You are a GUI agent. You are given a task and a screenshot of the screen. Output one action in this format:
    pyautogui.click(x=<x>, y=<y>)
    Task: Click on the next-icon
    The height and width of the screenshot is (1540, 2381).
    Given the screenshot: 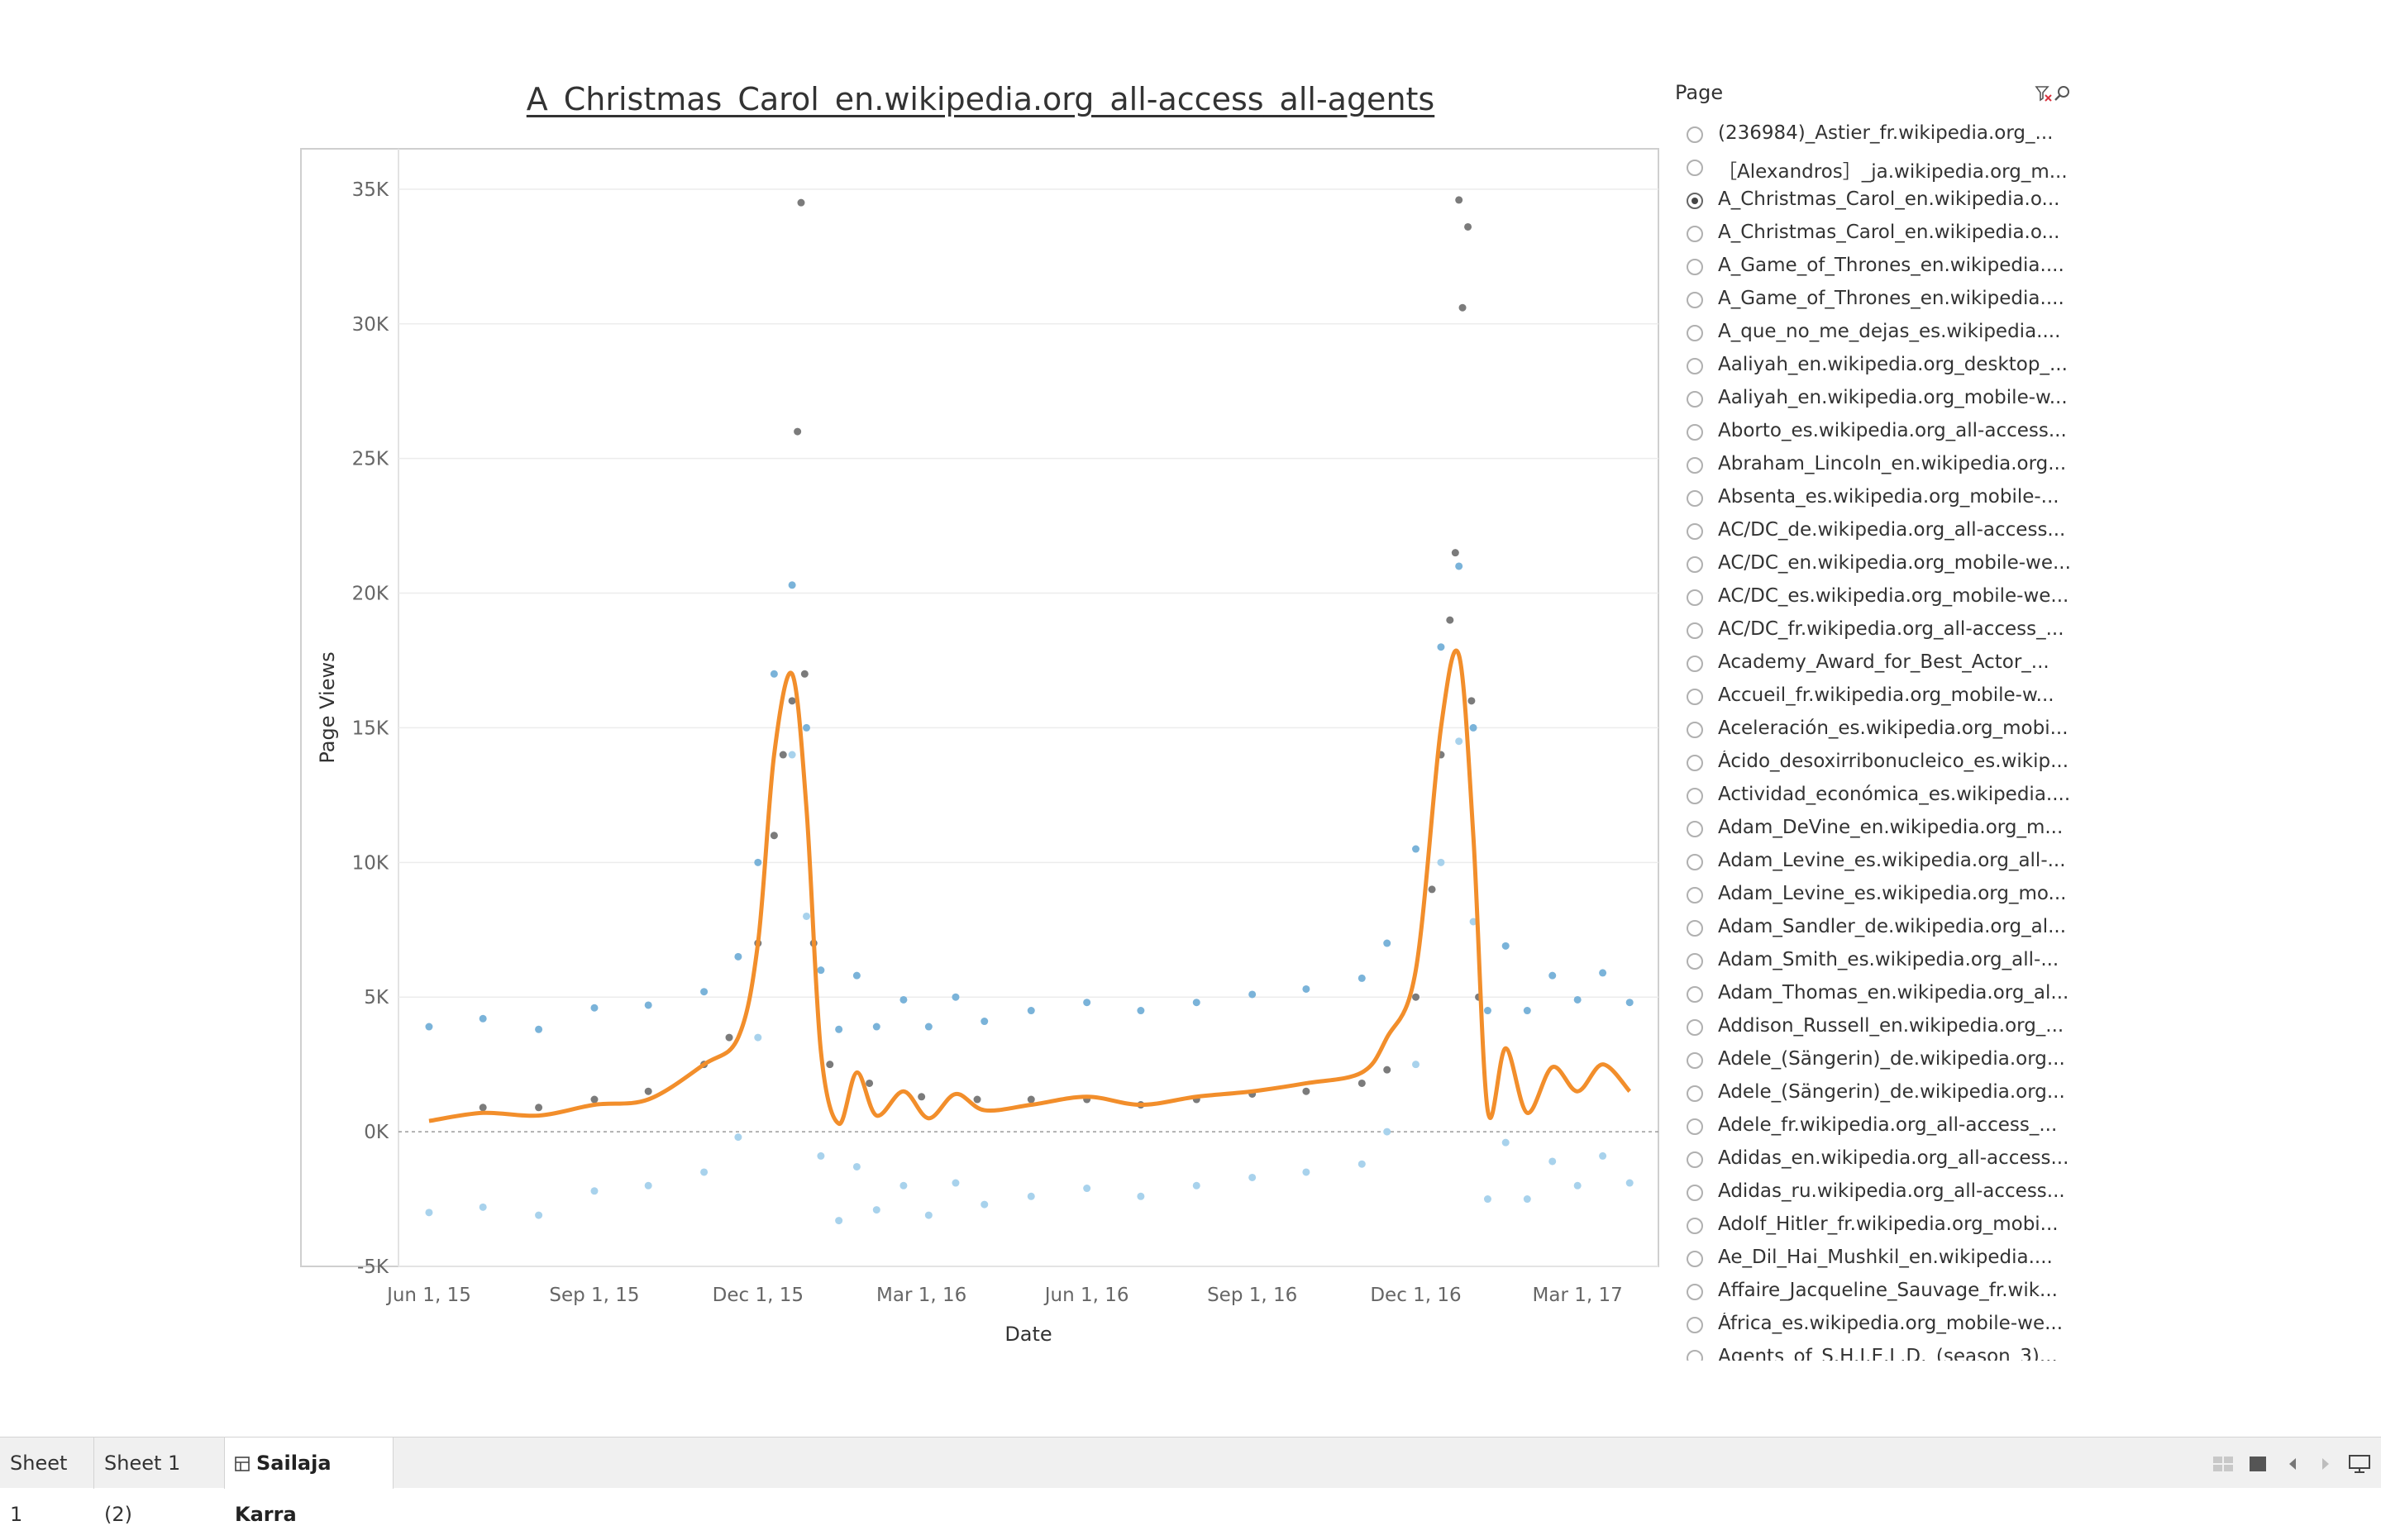 What is the action you would take?
    pyautogui.click(x=2325, y=1464)
    